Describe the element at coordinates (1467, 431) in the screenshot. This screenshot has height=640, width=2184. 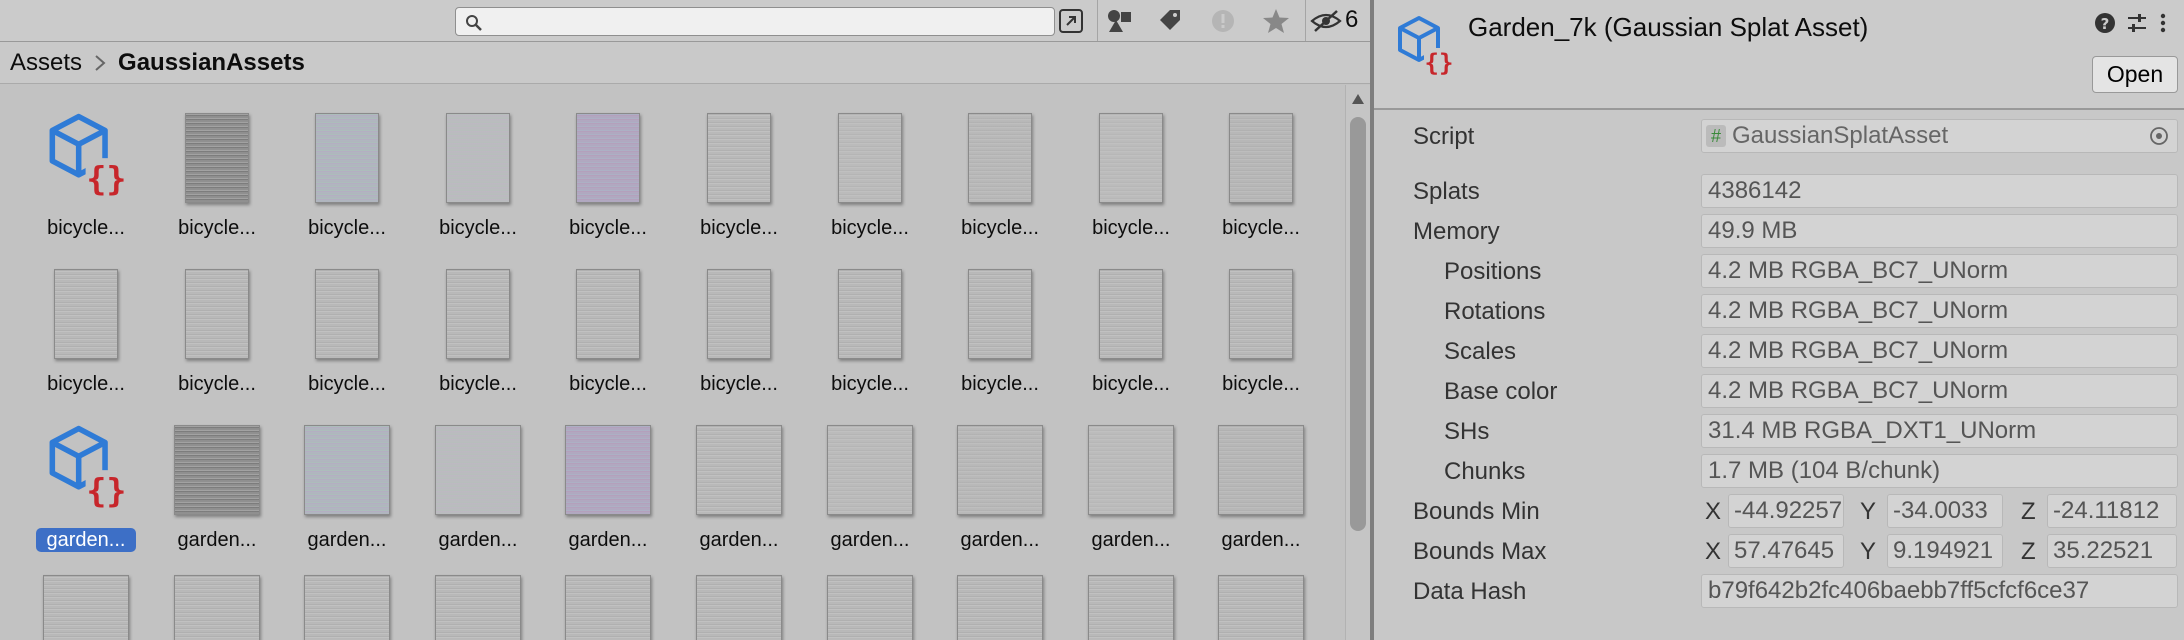
I see `property-name: SHs` at that location.